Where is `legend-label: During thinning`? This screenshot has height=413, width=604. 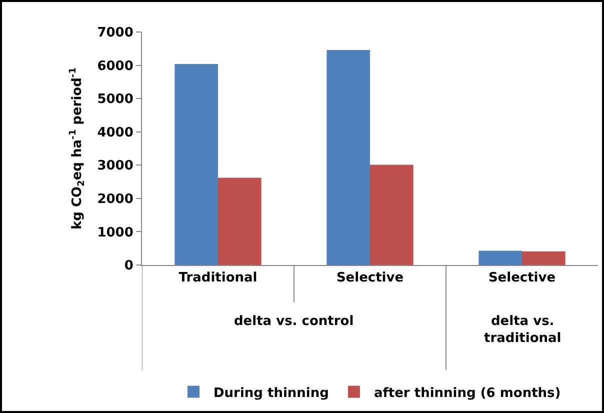
legend-label: During thinning is located at coordinates (271, 393).